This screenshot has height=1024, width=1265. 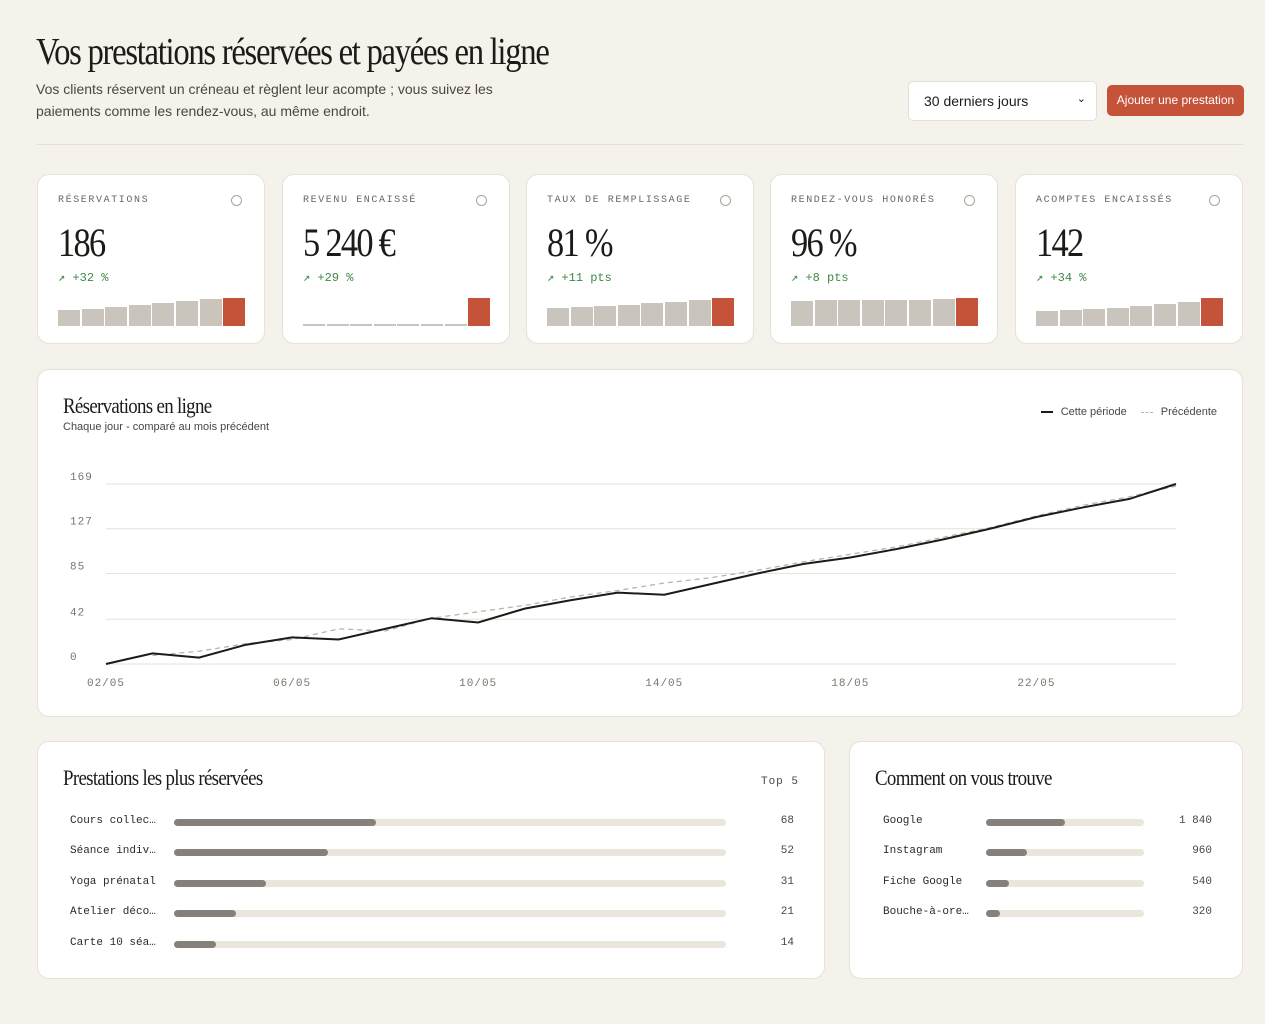 I want to click on kpi-delta: ↗ +32 %, so click(x=83, y=278).